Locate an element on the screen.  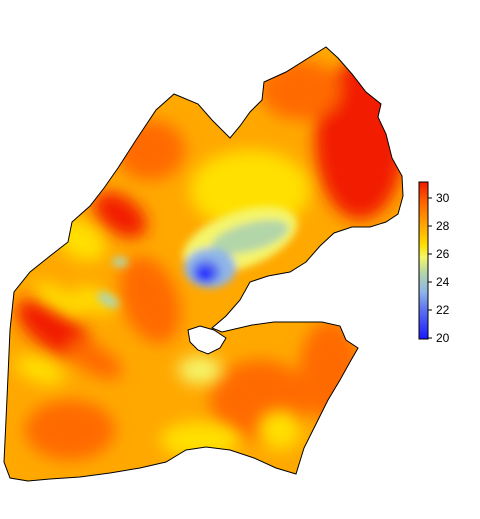
legend-tick-label: 28 is located at coordinates (443, 226).